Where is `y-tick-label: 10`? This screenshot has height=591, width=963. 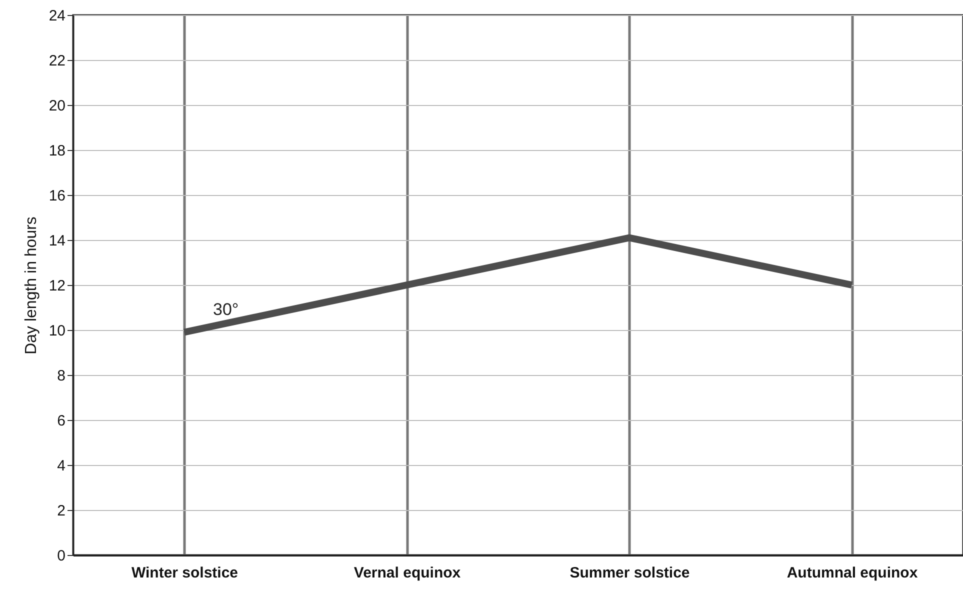 y-tick-label: 10 is located at coordinates (57, 331).